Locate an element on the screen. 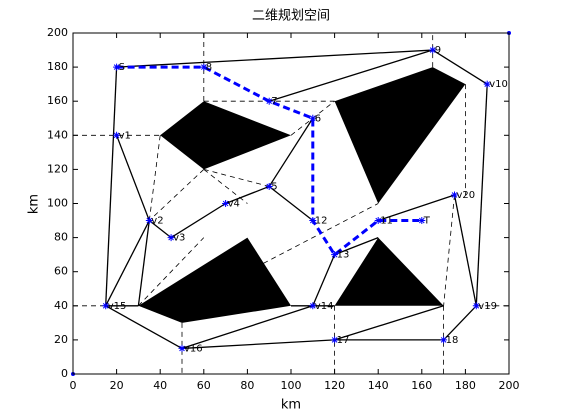 The image size is (561, 420). node-label: 8 is located at coordinates (209, 67).